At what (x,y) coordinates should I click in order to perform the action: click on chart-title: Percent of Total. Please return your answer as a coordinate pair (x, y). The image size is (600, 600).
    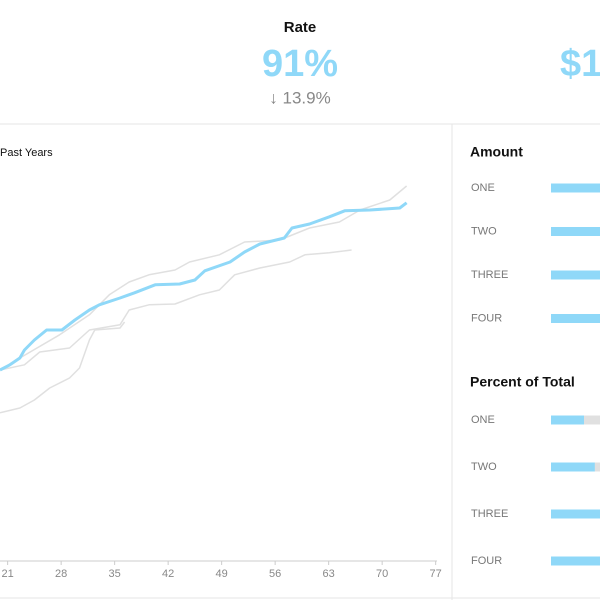
    Looking at the image, I should click on (522, 382).